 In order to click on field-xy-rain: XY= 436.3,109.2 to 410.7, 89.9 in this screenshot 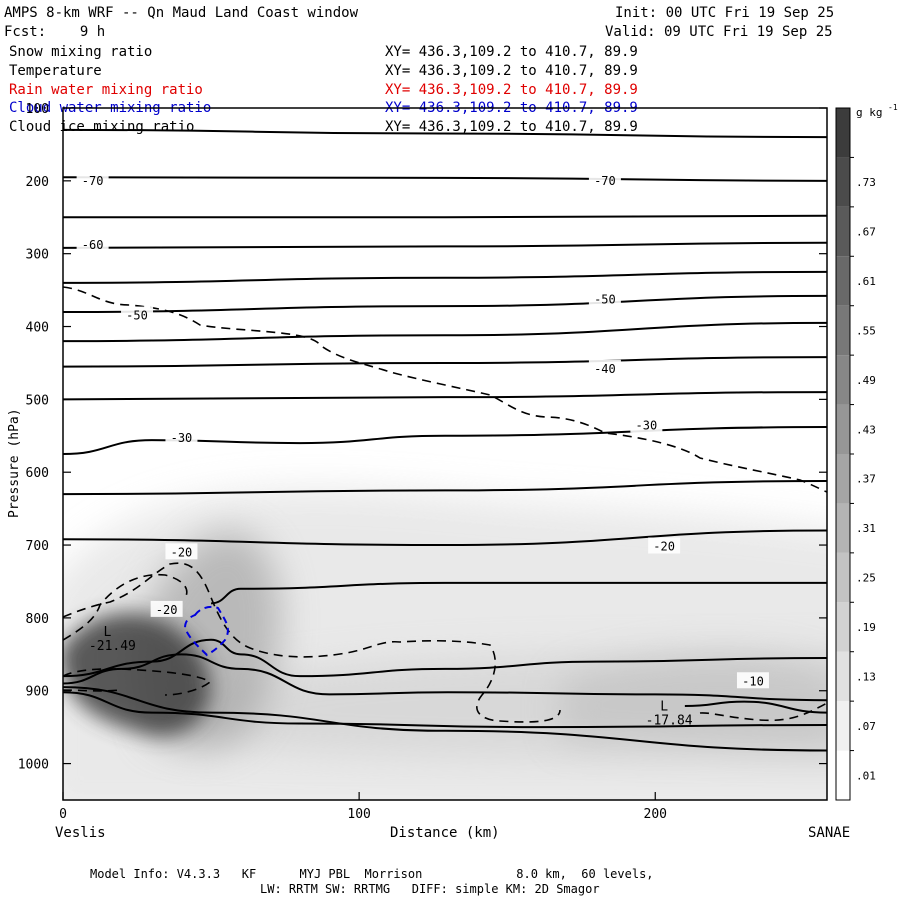, I will do `click(511, 90)`.